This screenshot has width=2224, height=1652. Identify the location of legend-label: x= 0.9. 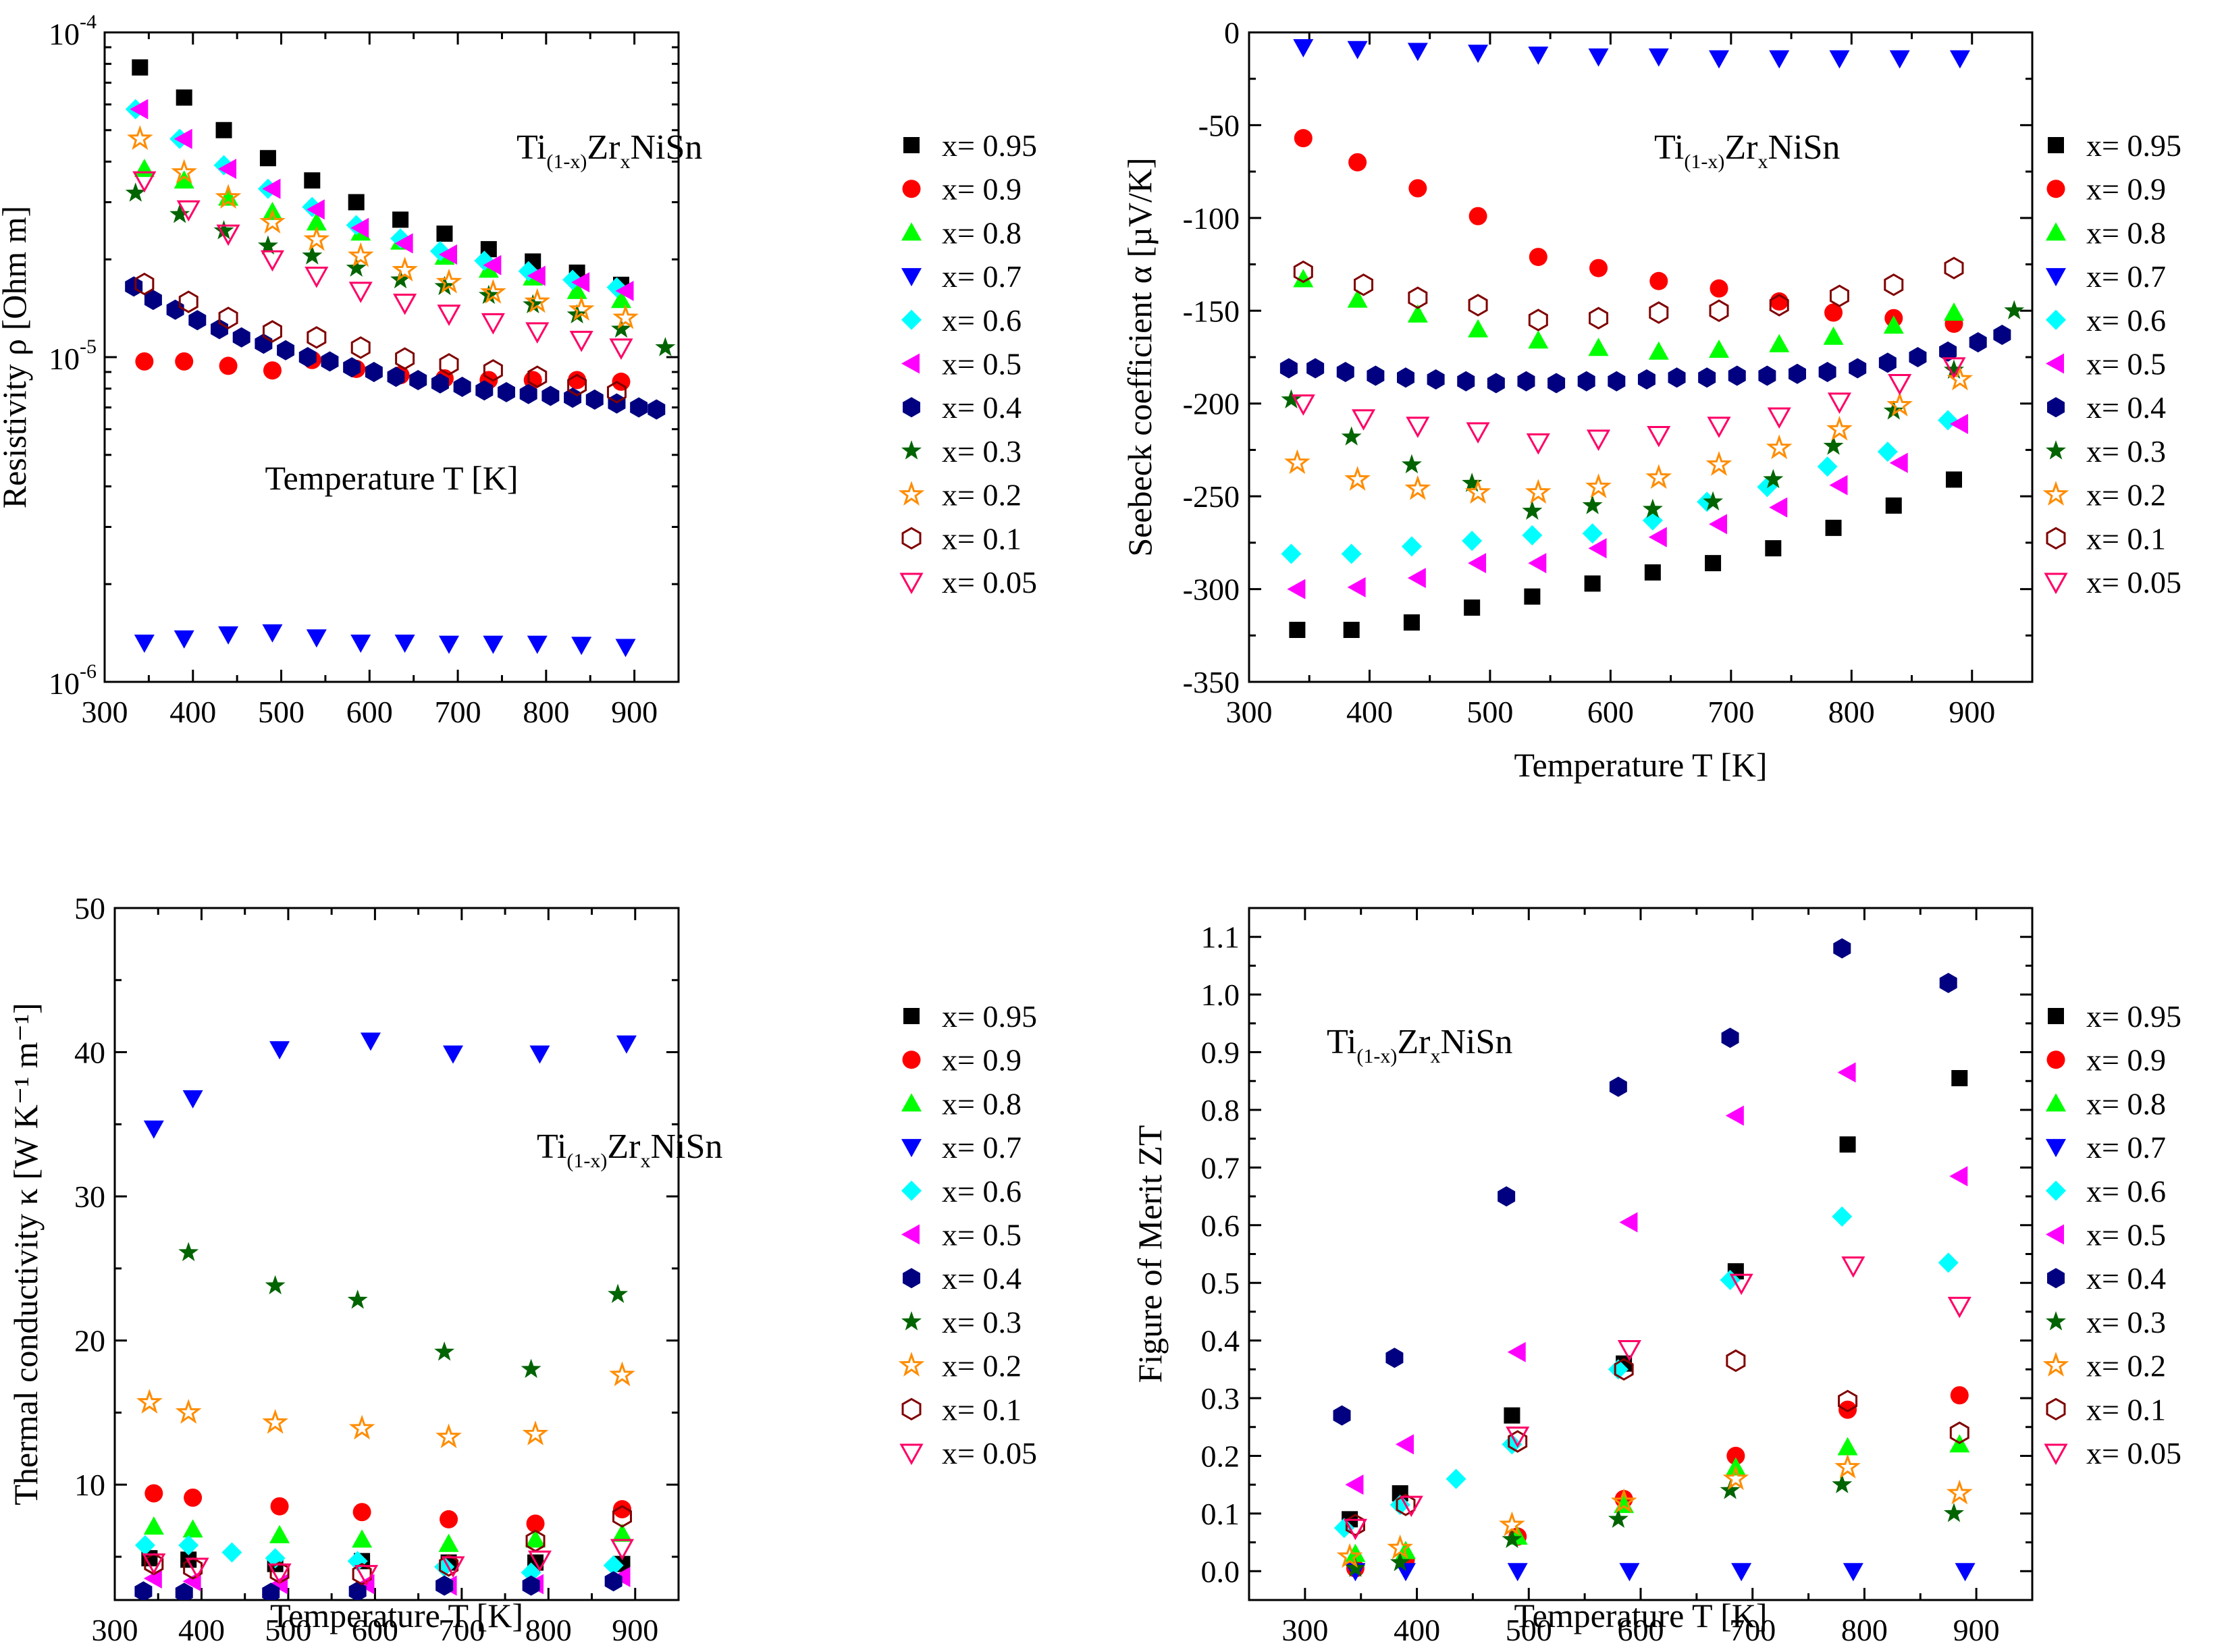
(2126, 189).